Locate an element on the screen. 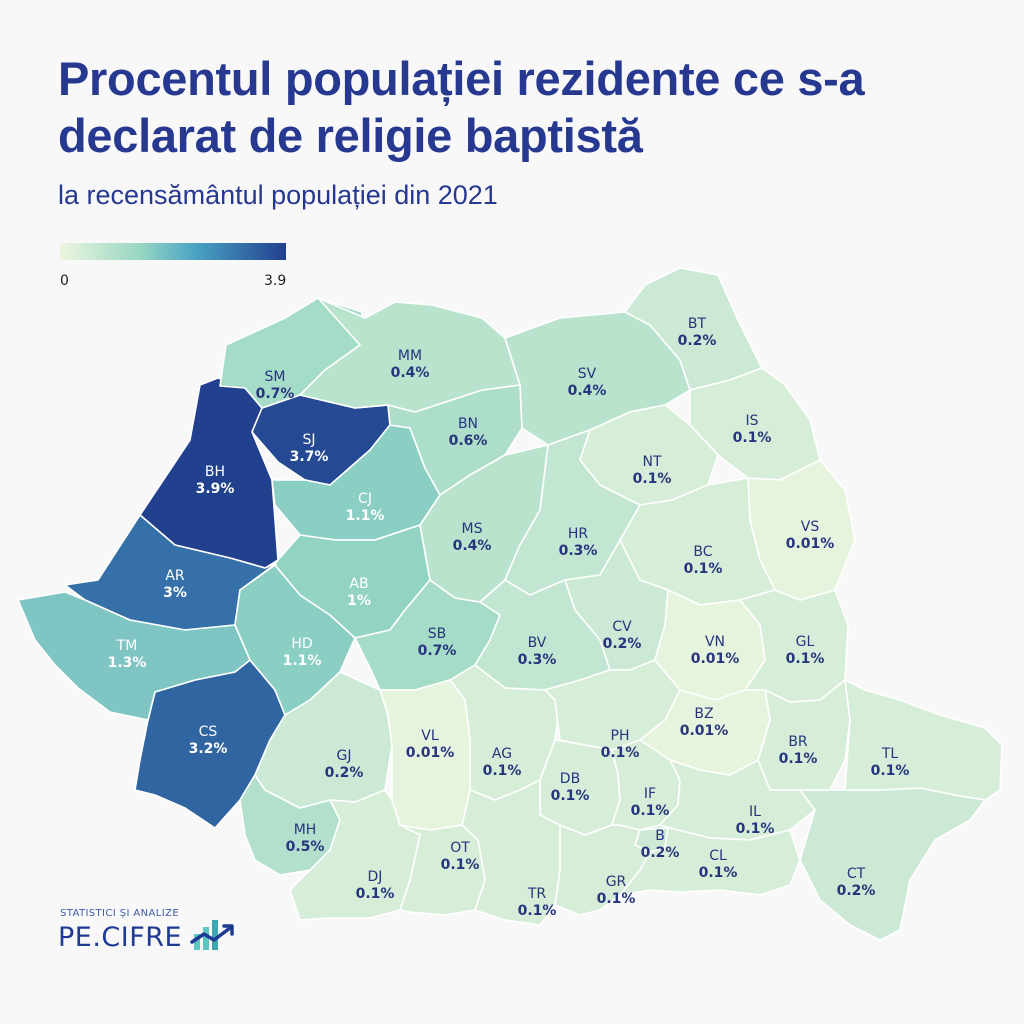  county-code-bz: BZ is located at coordinates (703, 714).